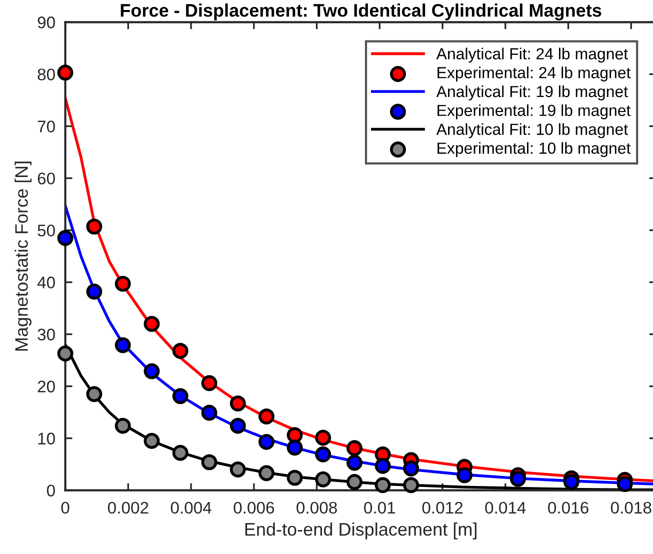  I want to click on x-tick-label: 0.006, so click(254, 508).